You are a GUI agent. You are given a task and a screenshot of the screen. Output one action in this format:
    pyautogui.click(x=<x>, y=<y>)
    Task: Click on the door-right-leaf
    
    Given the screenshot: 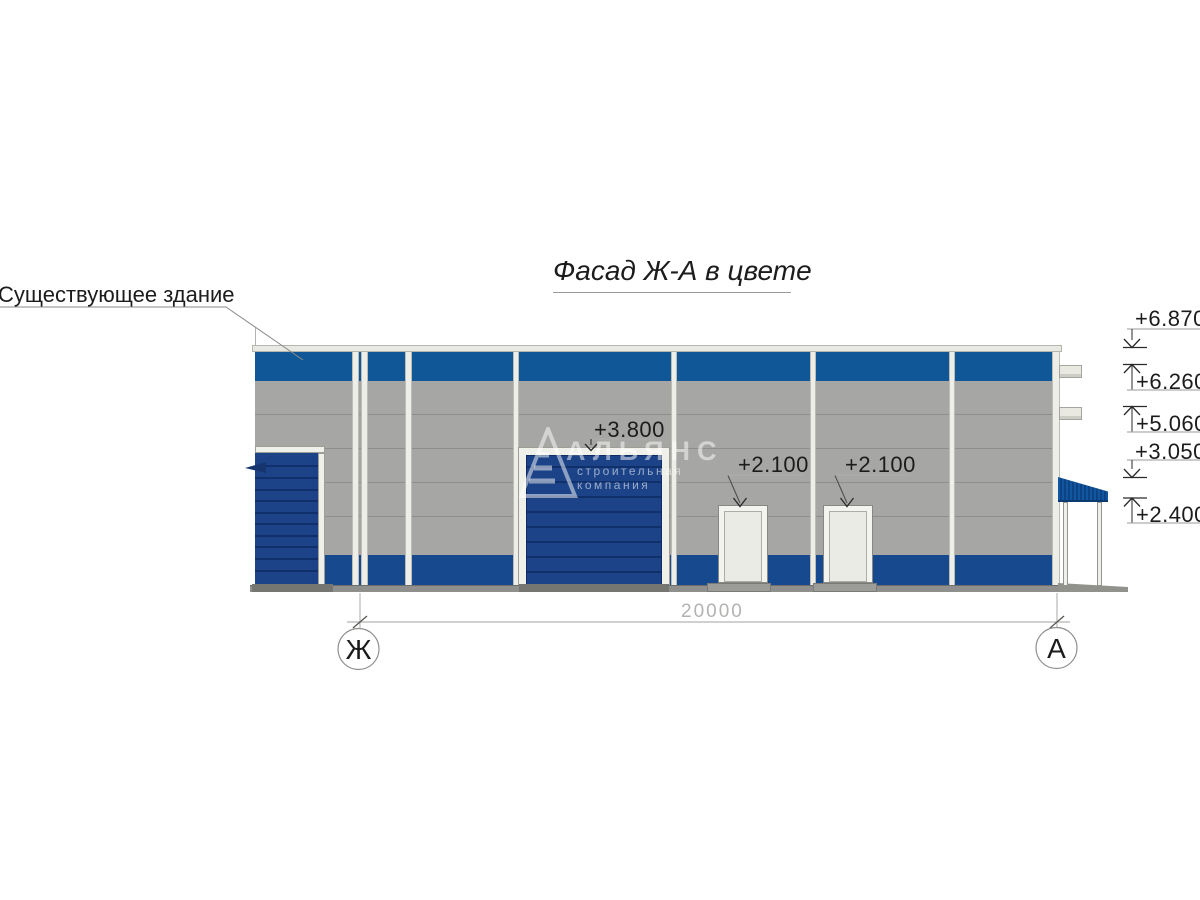 What is the action you would take?
    pyautogui.click(x=848, y=546)
    